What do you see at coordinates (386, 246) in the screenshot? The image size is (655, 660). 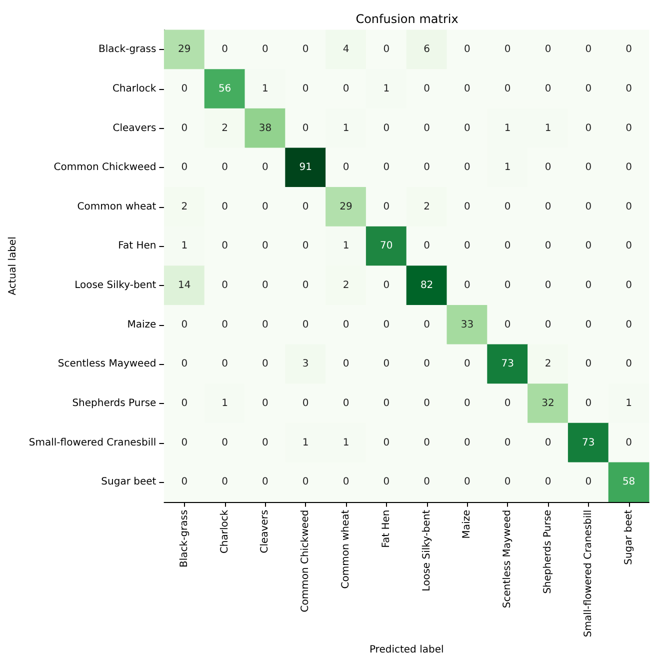 I see `data-label: 70` at bounding box center [386, 246].